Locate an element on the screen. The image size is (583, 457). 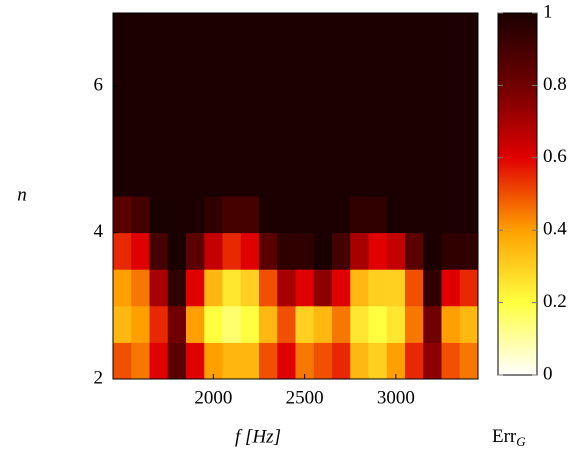
colorbar-label: ErrG is located at coordinates (509, 437).